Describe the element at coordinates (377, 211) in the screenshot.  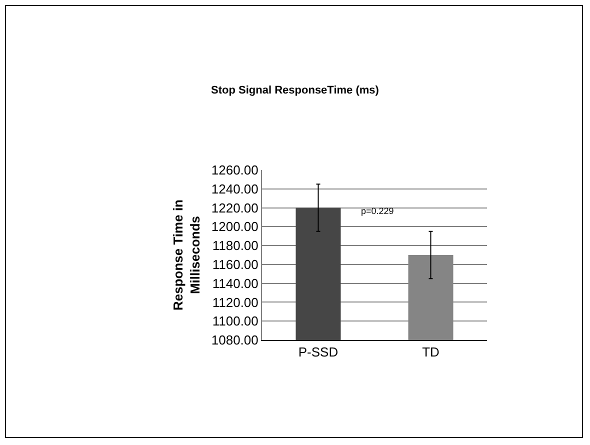
I see `annotation: p=0.229` at that location.